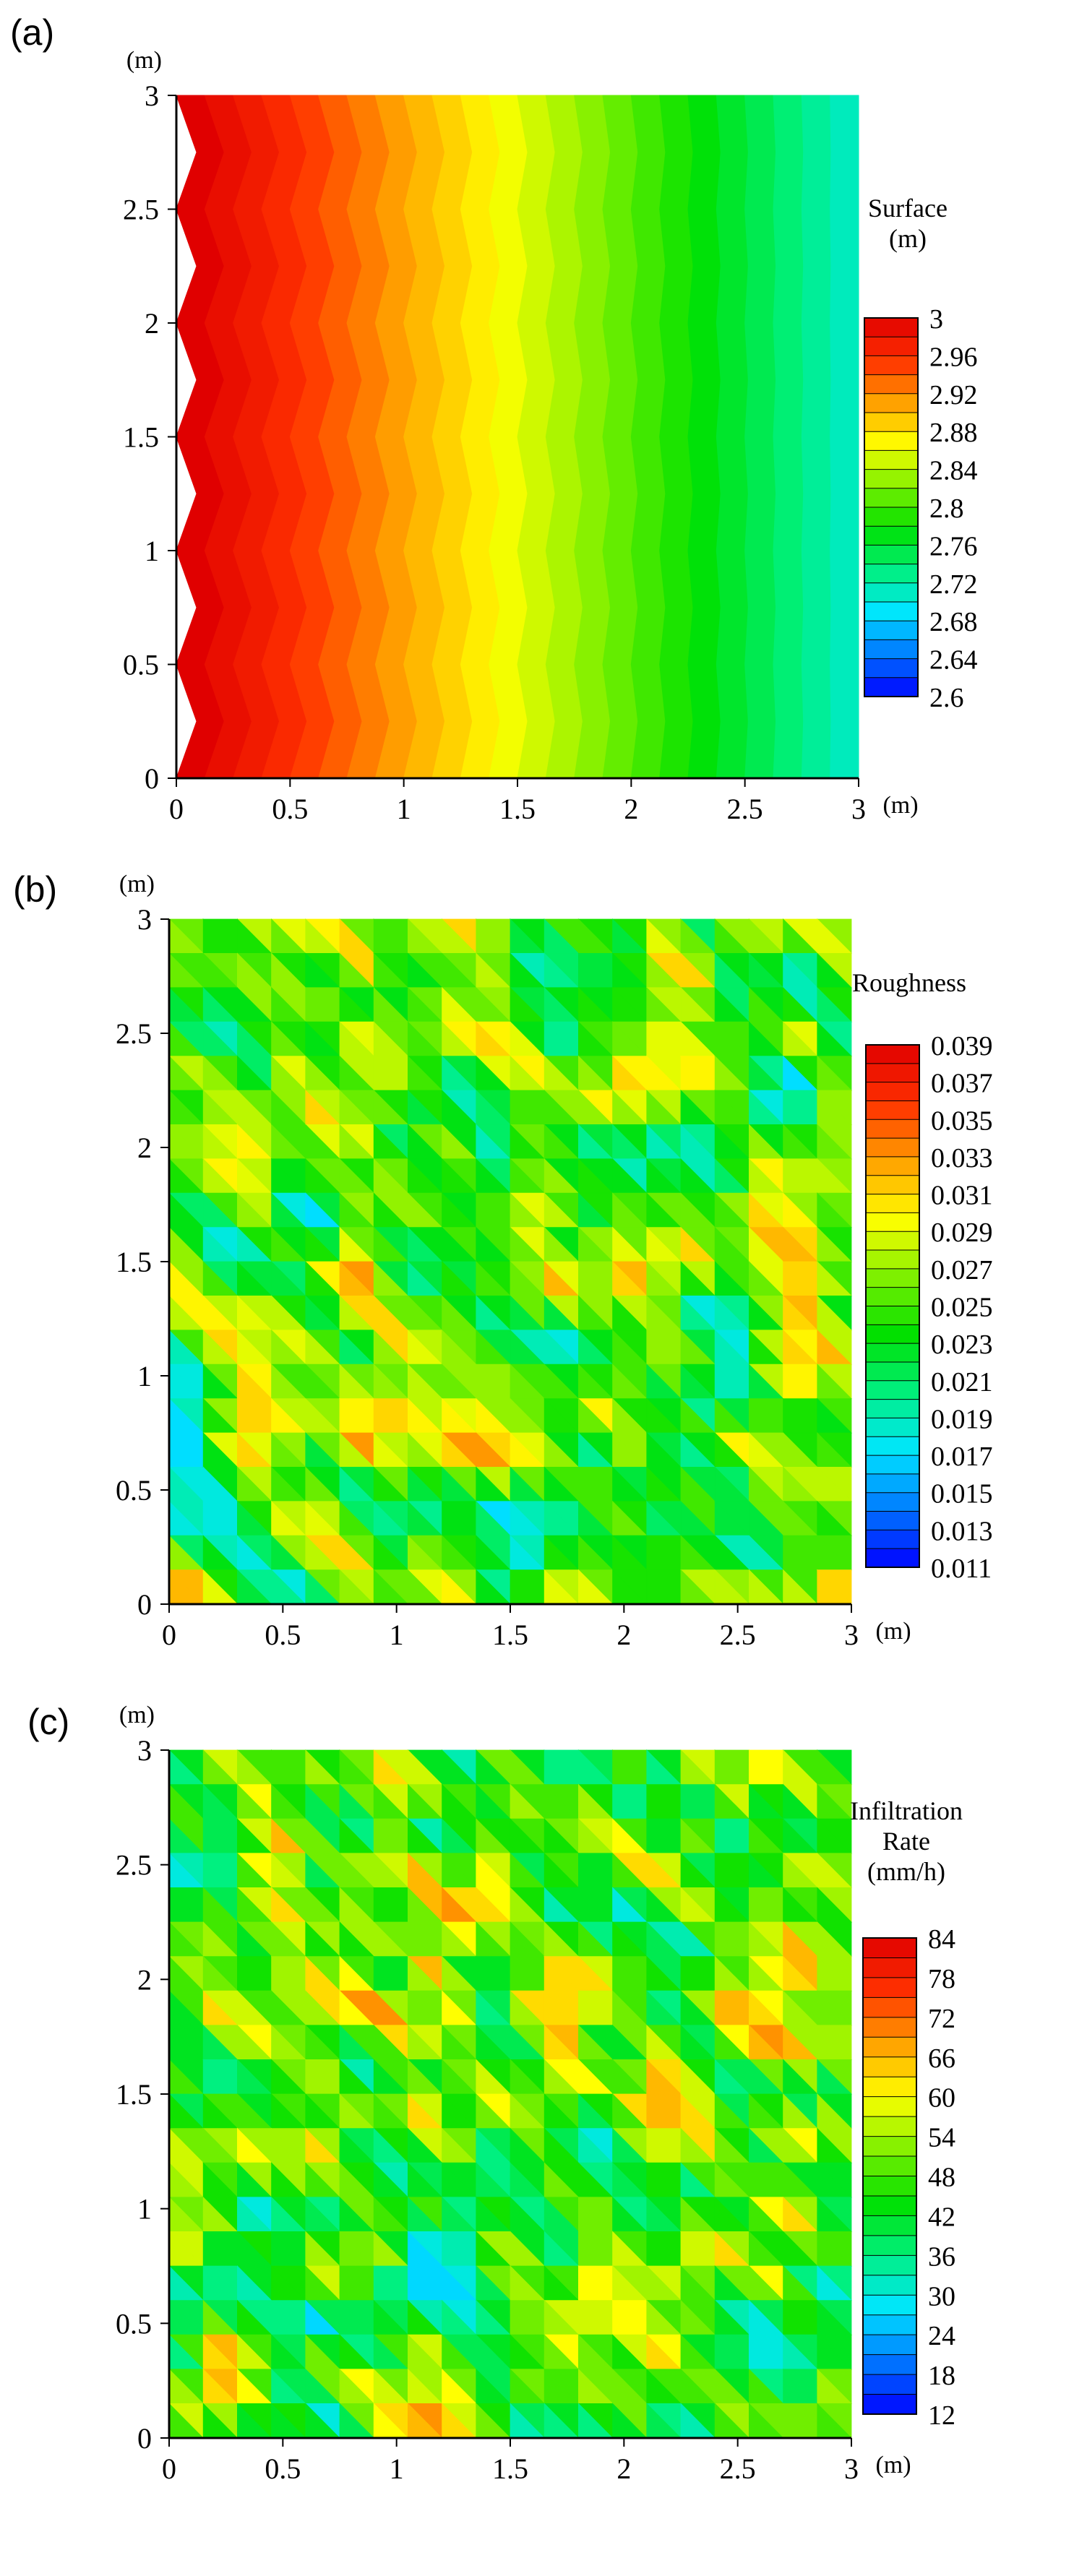  What do you see at coordinates (953, 433) in the screenshot?
I see `legend-tick-label: 2.88` at bounding box center [953, 433].